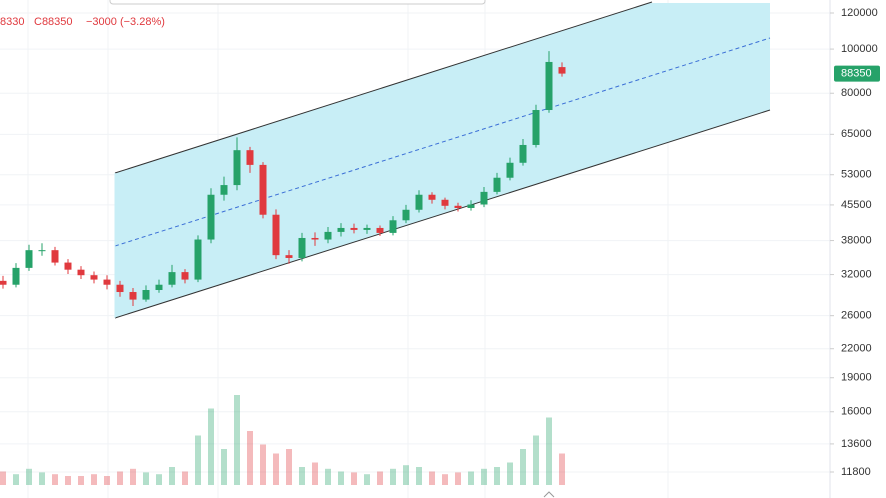 This screenshot has width=886, height=498. What do you see at coordinates (125, 22) in the screenshot?
I see `ohlc-change: −3000 (−3.28%)` at bounding box center [125, 22].